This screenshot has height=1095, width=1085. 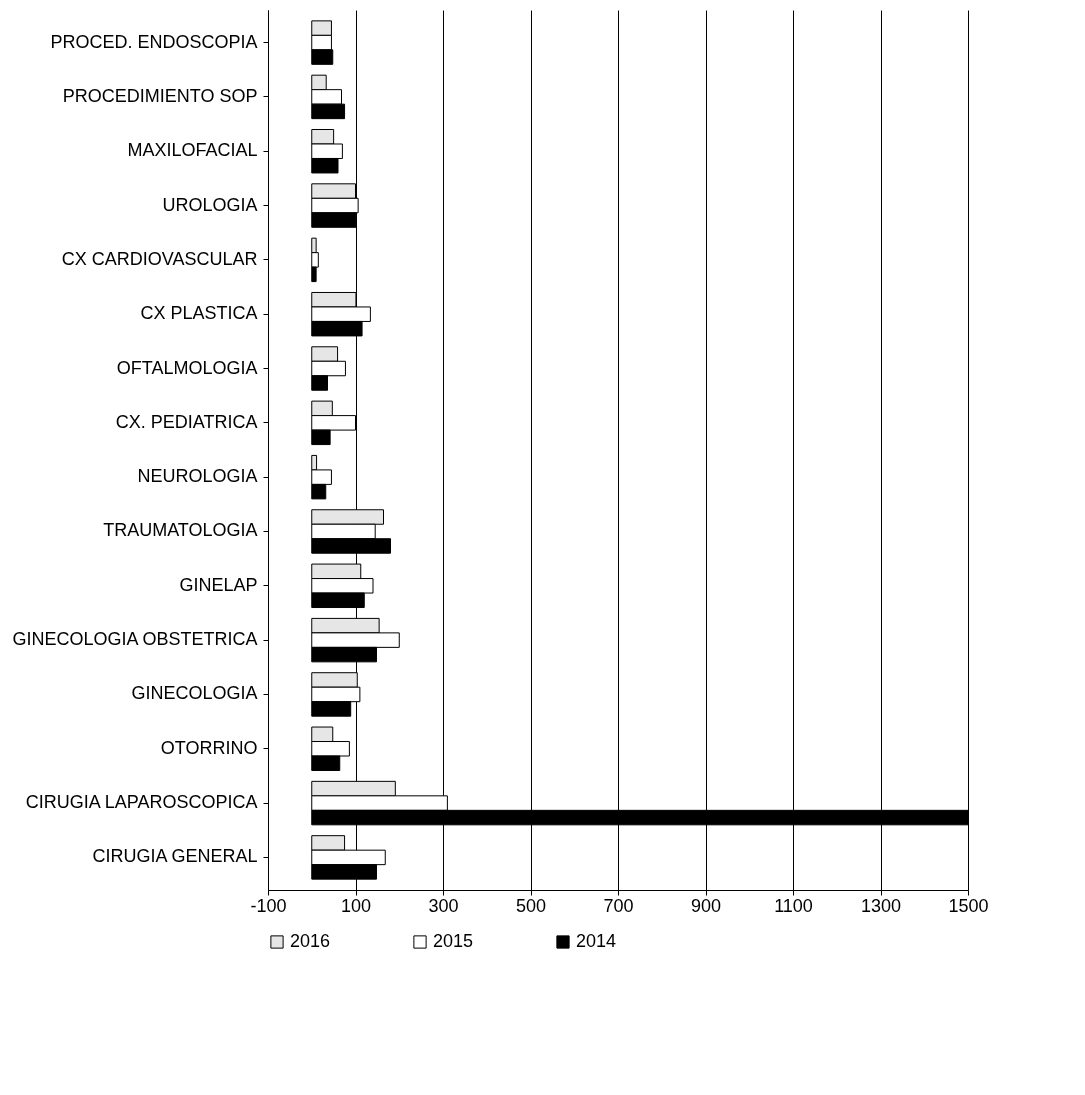 I want to click on y-tick-label: CX. PEDIATRICA, so click(x=186, y=421).